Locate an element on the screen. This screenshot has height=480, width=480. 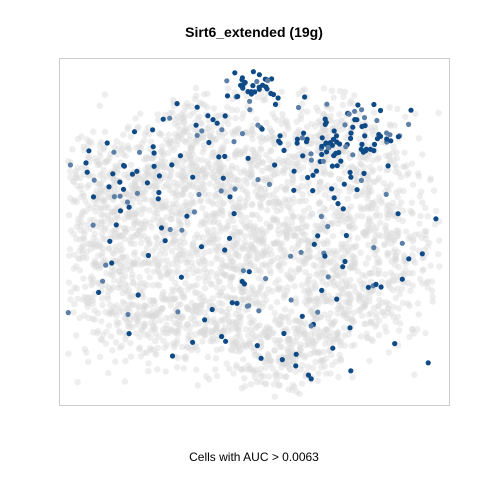
background-cell-1927 is located at coordinates (103, 200).